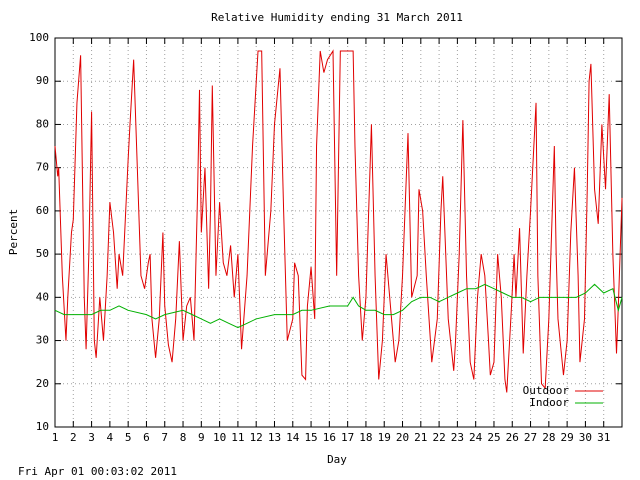  Describe the element at coordinates (476, 437) in the screenshot. I see `x-tick-label: 24` at that location.